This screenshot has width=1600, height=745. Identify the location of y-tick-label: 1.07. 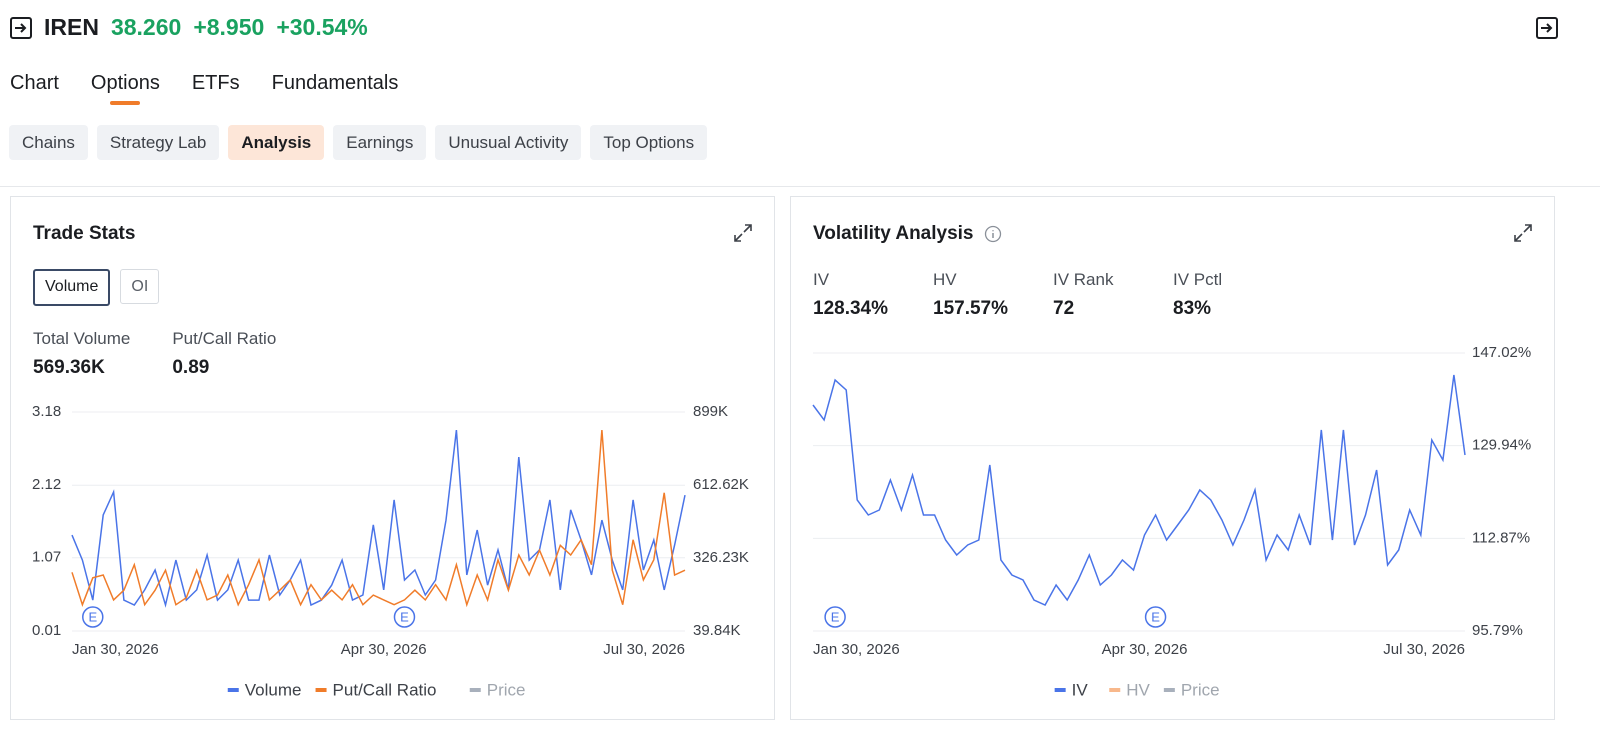
(46, 557).